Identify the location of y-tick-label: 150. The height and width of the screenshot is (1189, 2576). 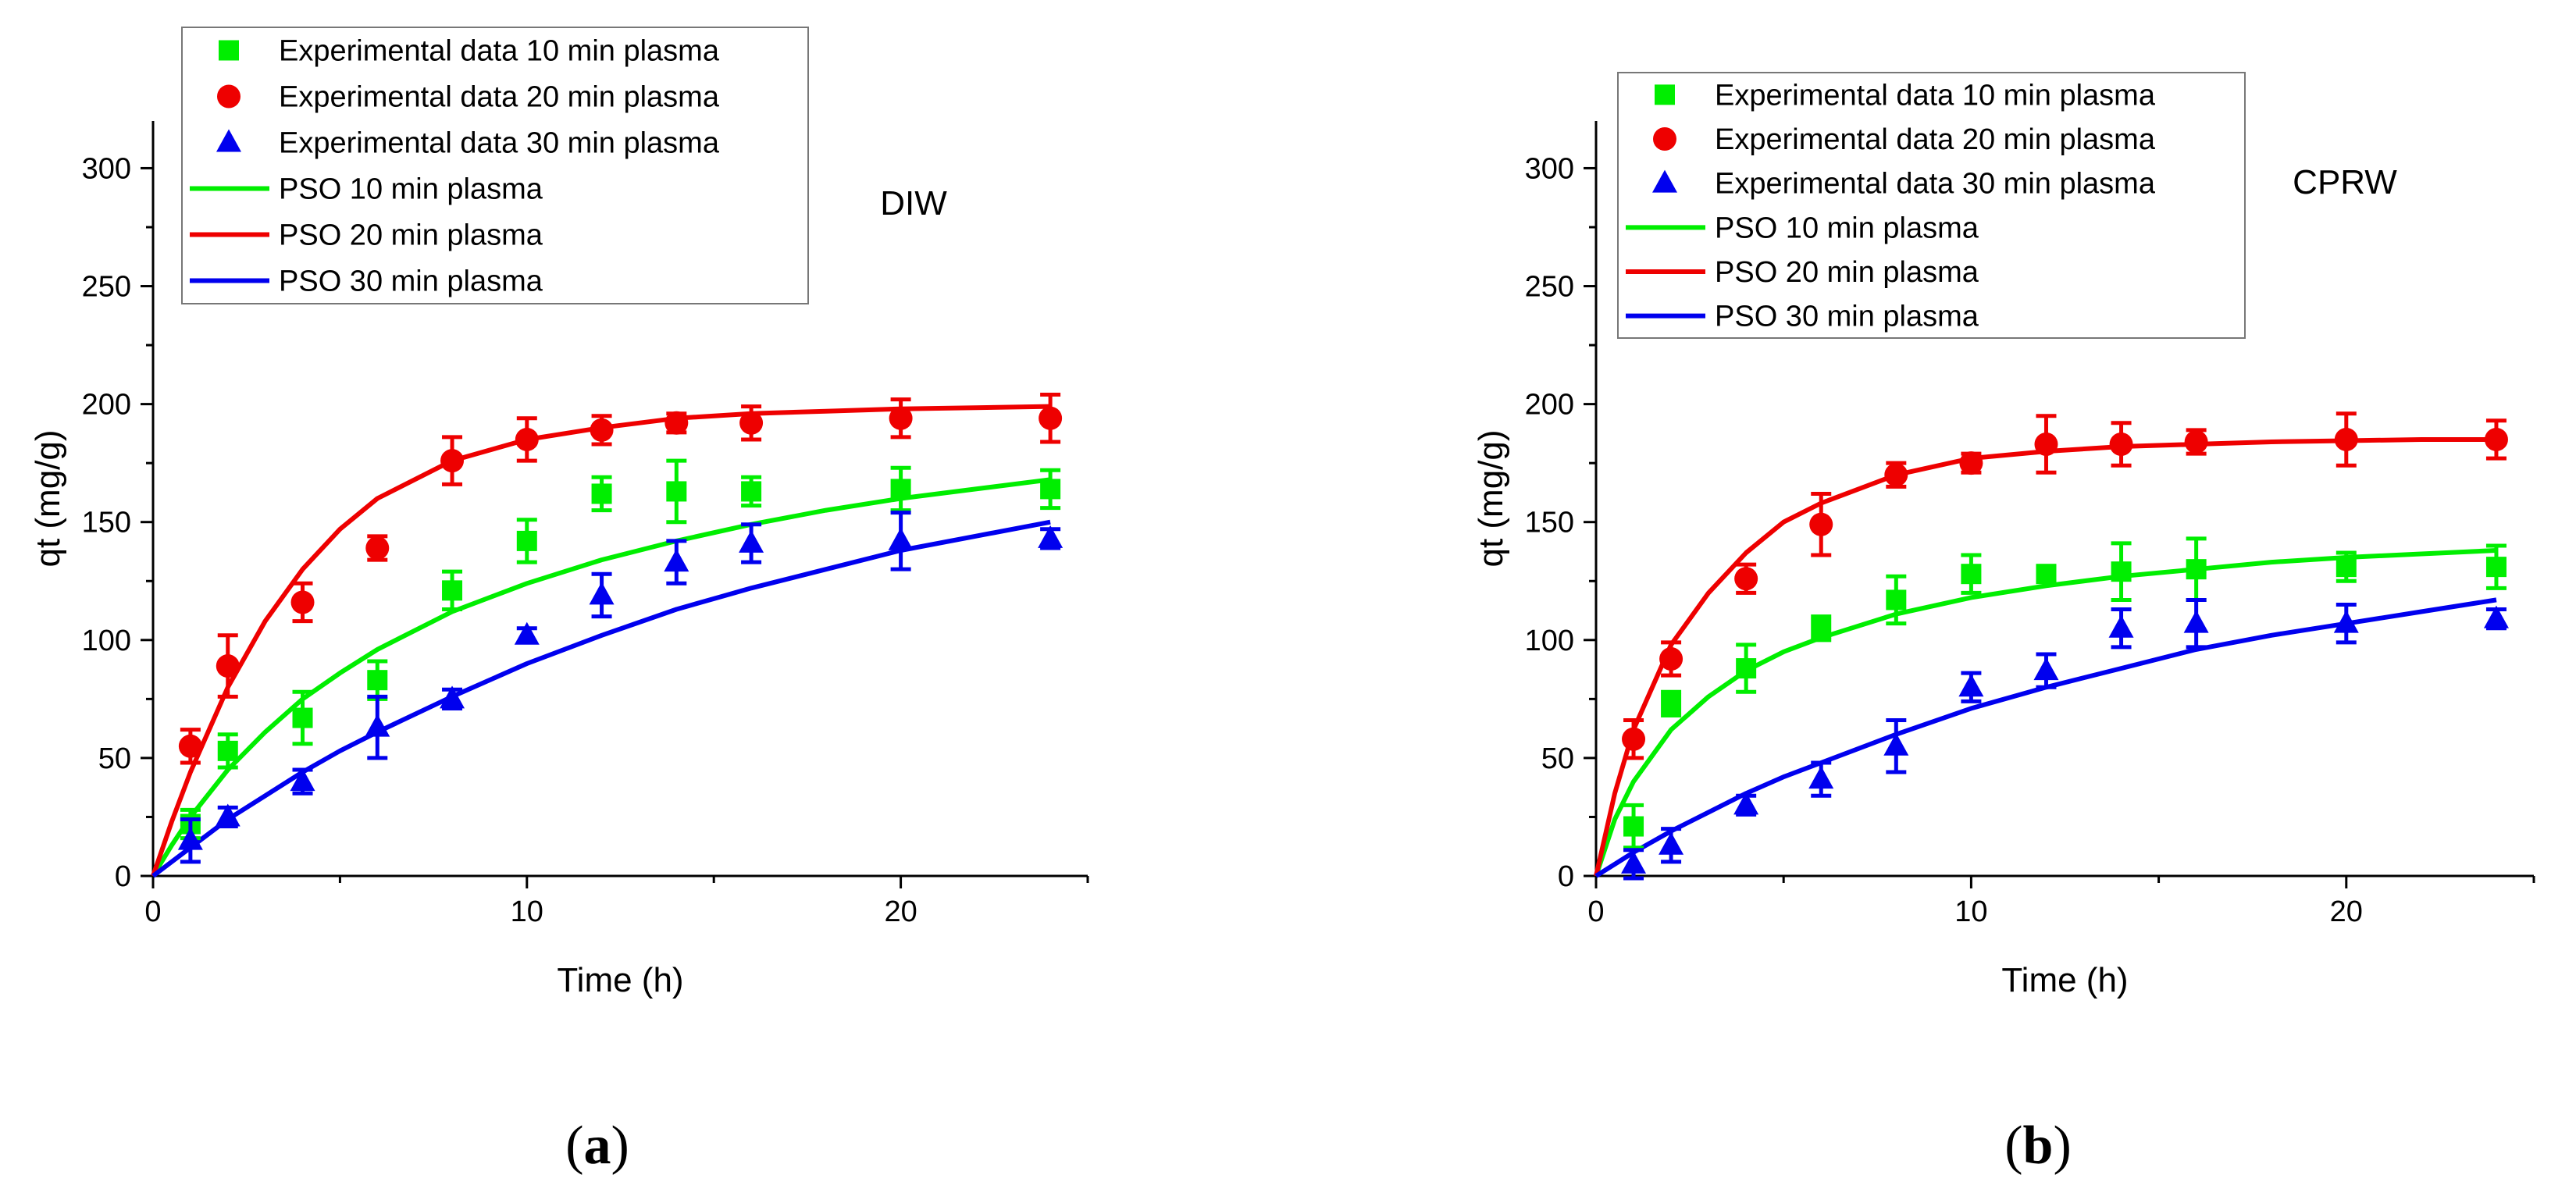
(106, 523).